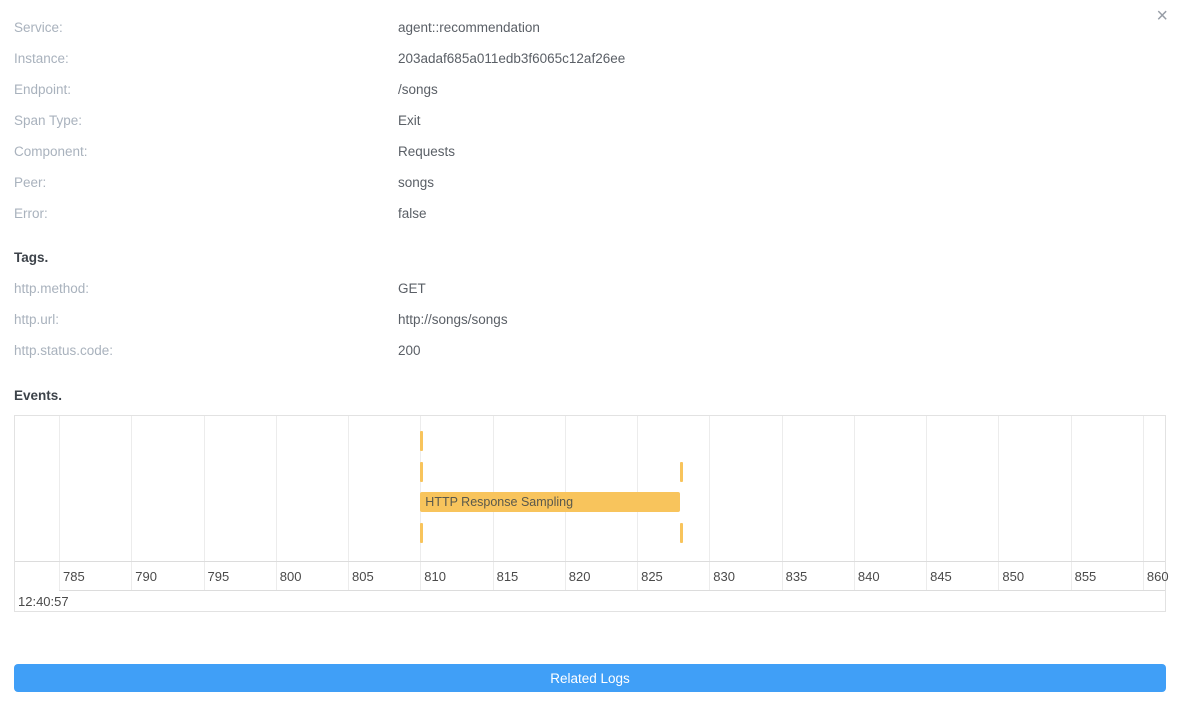 Image resolution: width=1180 pixels, height=718 pixels. What do you see at coordinates (590, 182) in the screenshot?
I see `field-row: Peer: songs` at bounding box center [590, 182].